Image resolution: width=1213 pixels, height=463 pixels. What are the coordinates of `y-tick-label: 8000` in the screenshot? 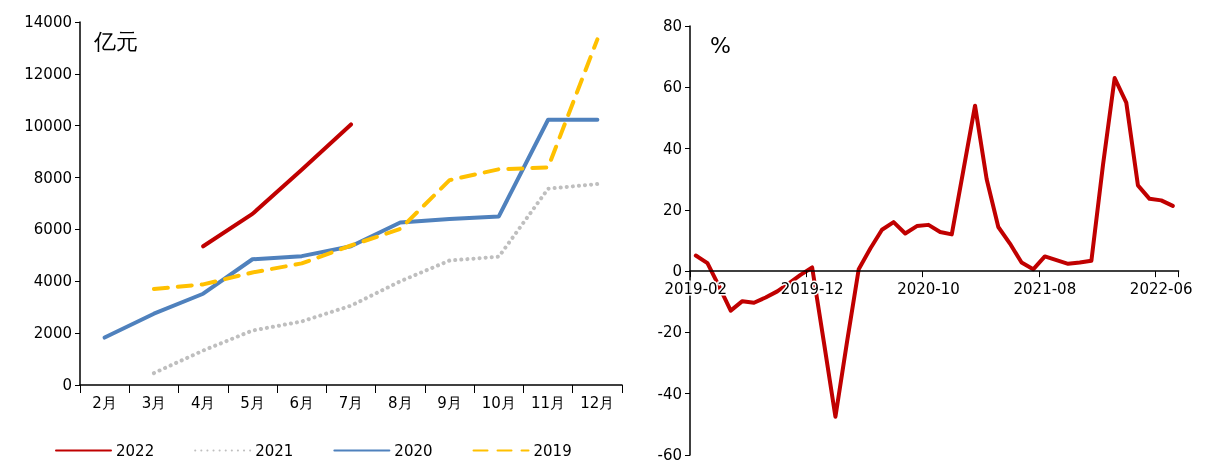 It's located at (52, 177).